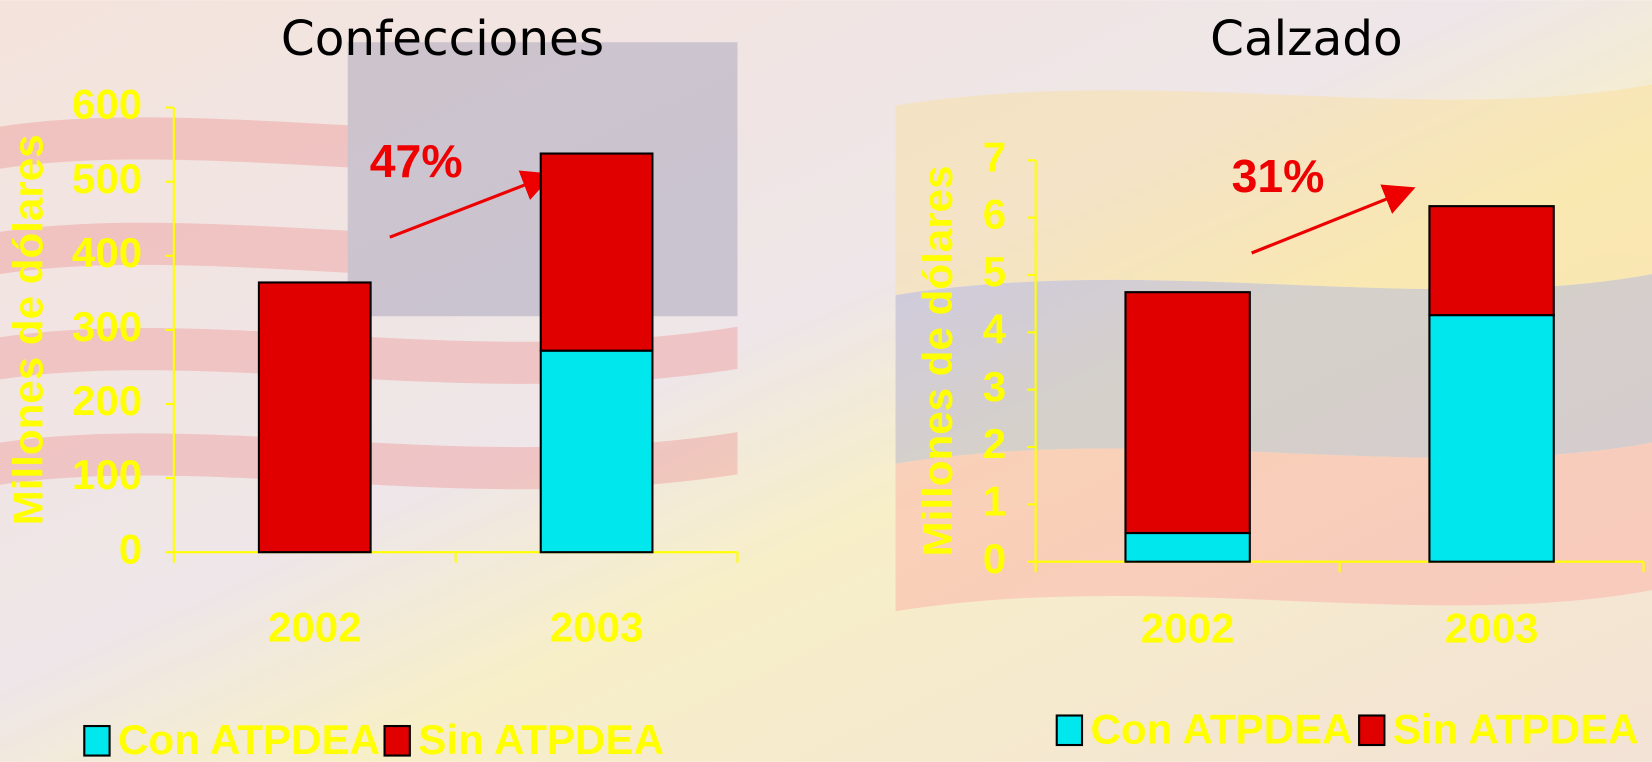  Describe the element at coordinates (994, 156) in the screenshot. I see `y-tick-label: 7` at that location.